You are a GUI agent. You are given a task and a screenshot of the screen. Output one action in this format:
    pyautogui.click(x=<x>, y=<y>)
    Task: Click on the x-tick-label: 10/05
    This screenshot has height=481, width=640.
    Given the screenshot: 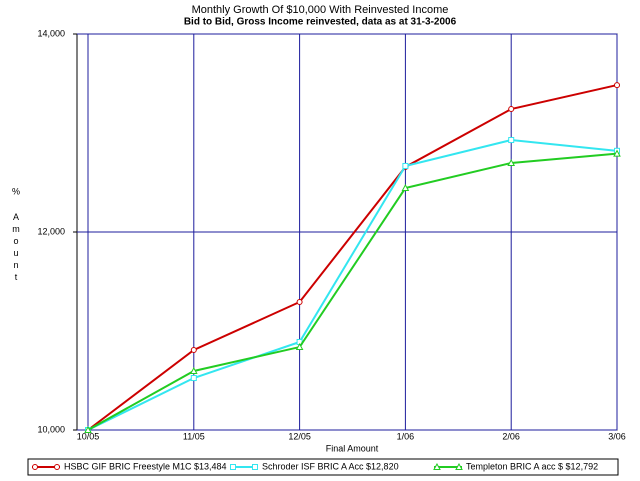 What is the action you would take?
    pyautogui.click(x=88, y=436)
    